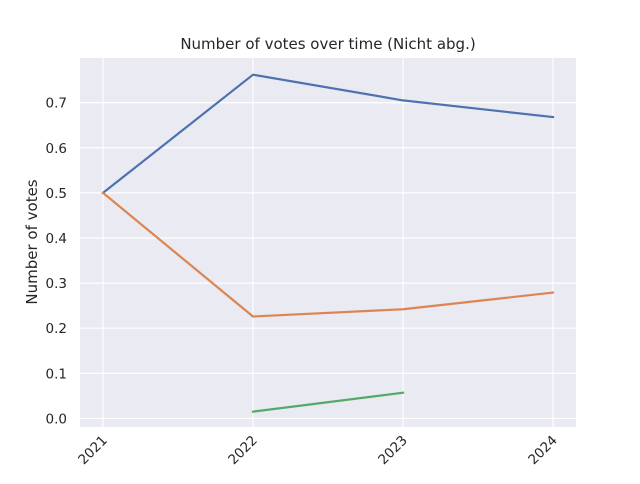 The width and height of the screenshot is (640, 484). Describe the element at coordinates (56, 194) in the screenshot. I see `y-tick-label: 0.5` at that location.